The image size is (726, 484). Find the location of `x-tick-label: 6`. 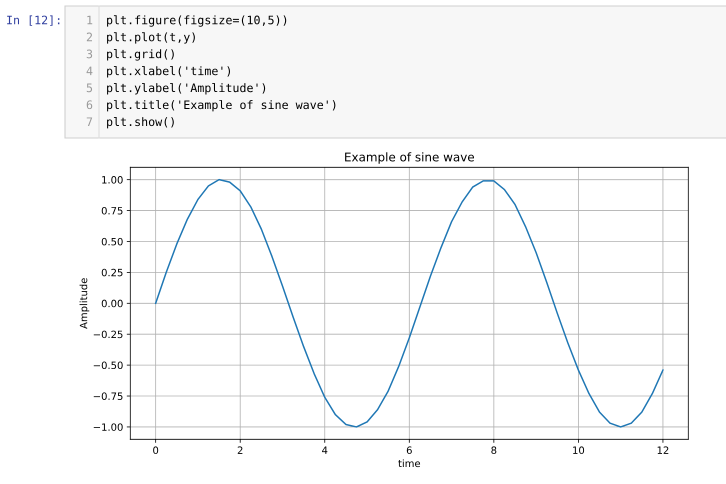

x-tick-label: 6 is located at coordinates (409, 450).